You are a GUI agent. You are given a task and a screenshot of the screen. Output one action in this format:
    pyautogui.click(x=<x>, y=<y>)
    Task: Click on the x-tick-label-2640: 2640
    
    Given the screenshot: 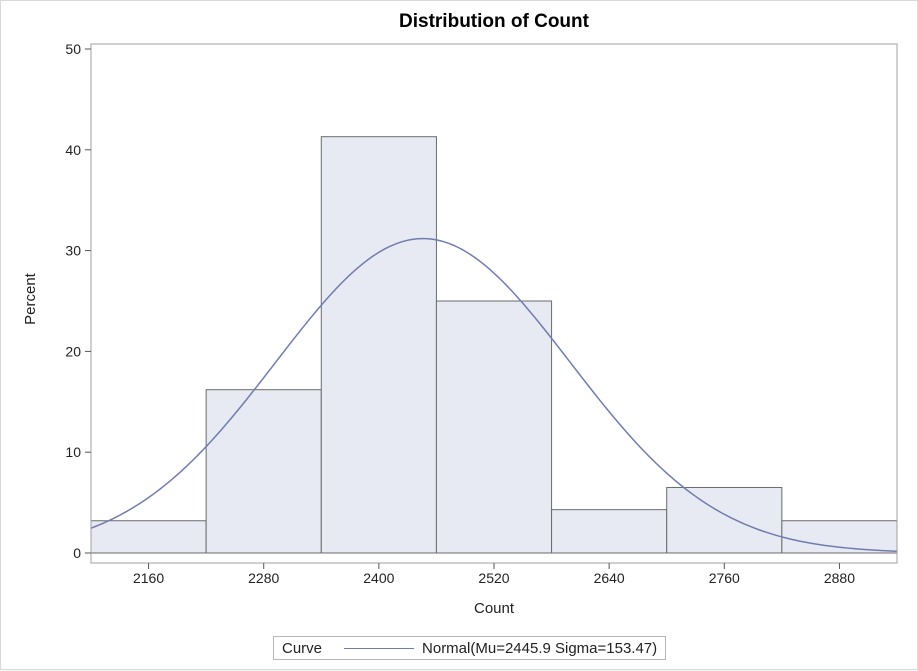 What is the action you would take?
    pyautogui.click(x=609, y=578)
    